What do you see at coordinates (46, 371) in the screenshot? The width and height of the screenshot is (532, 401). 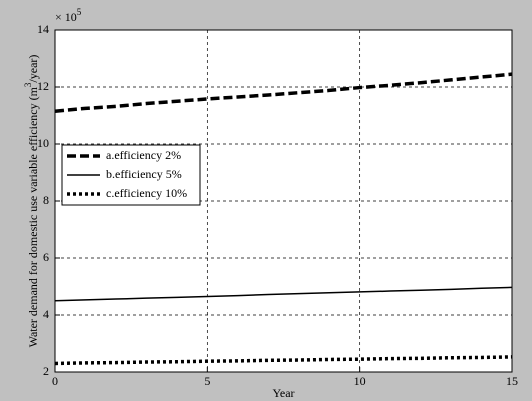 I see `y-tick-label: 2` at bounding box center [46, 371].